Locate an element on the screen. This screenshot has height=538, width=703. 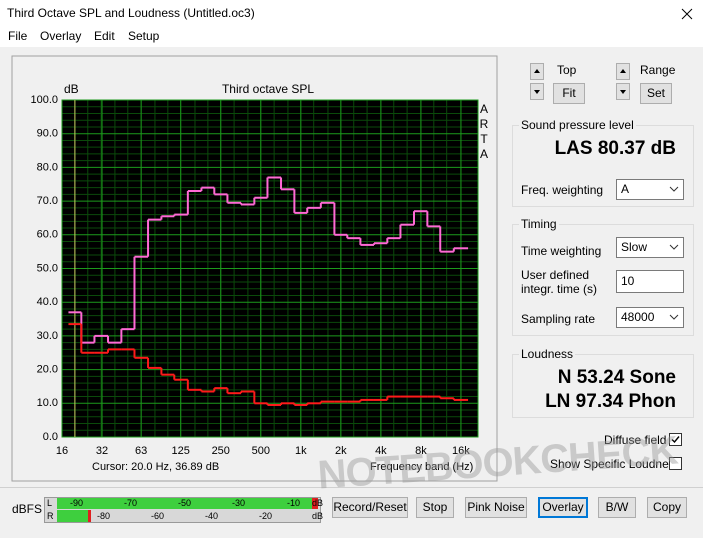
freq-weighting-select: A is located at coordinates (650, 189).